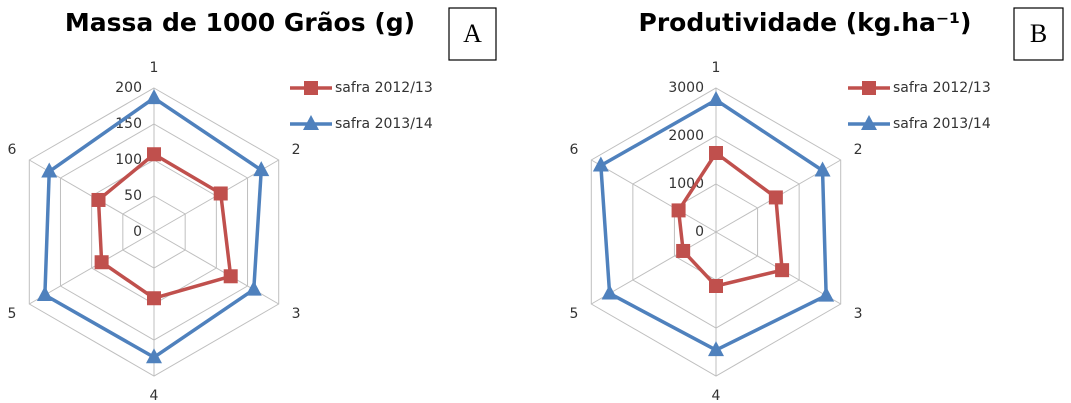  What do you see at coordinates (805, 22) in the screenshot?
I see `chart-title: Produtividade (kg.ha⁻¹)` at bounding box center [805, 22].